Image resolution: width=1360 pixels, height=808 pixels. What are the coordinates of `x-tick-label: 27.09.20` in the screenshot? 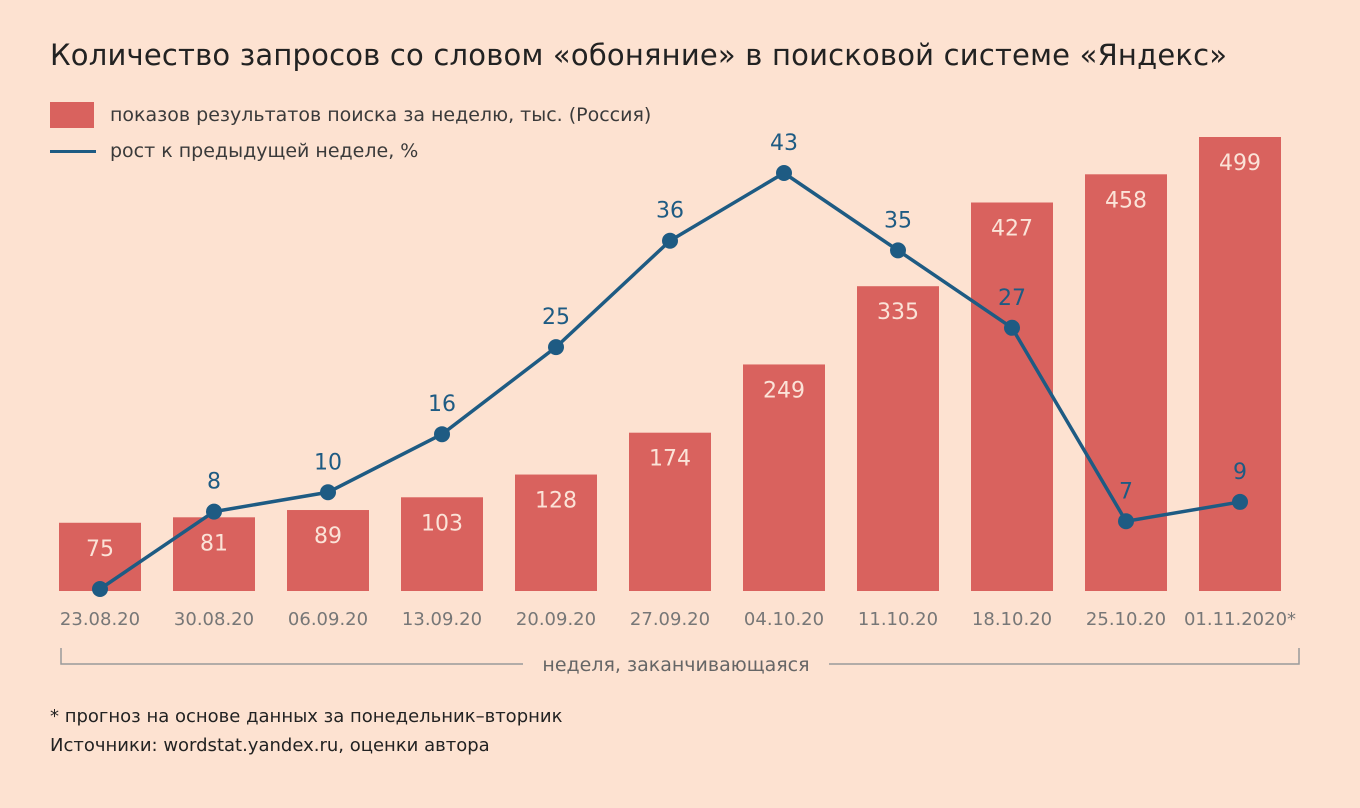 It's located at (670, 619).